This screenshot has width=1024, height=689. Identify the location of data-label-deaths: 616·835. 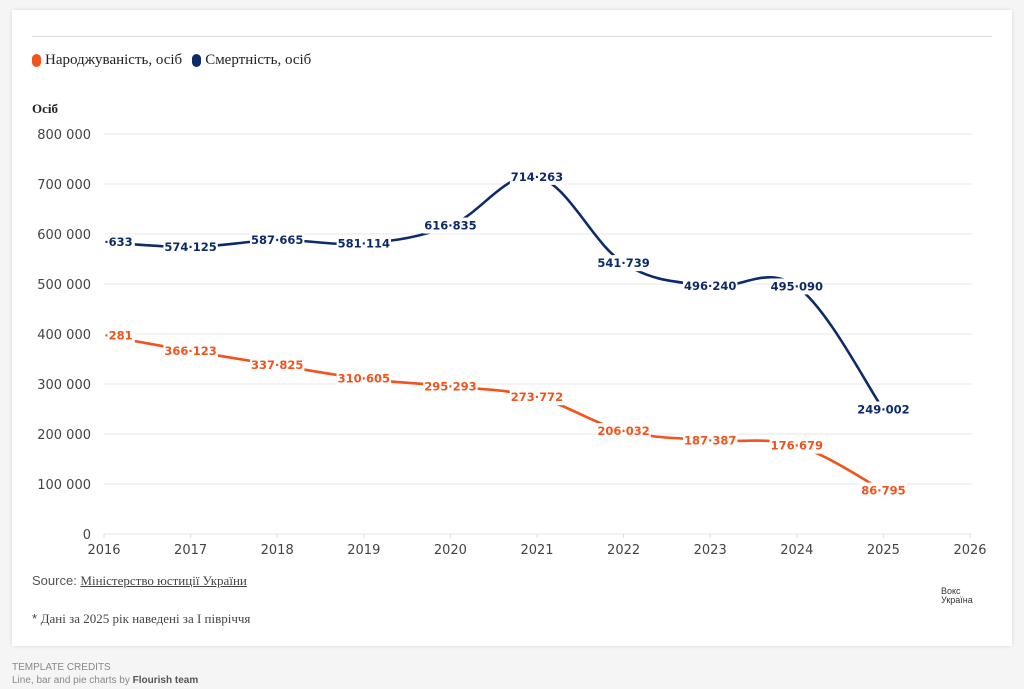
(450, 226).